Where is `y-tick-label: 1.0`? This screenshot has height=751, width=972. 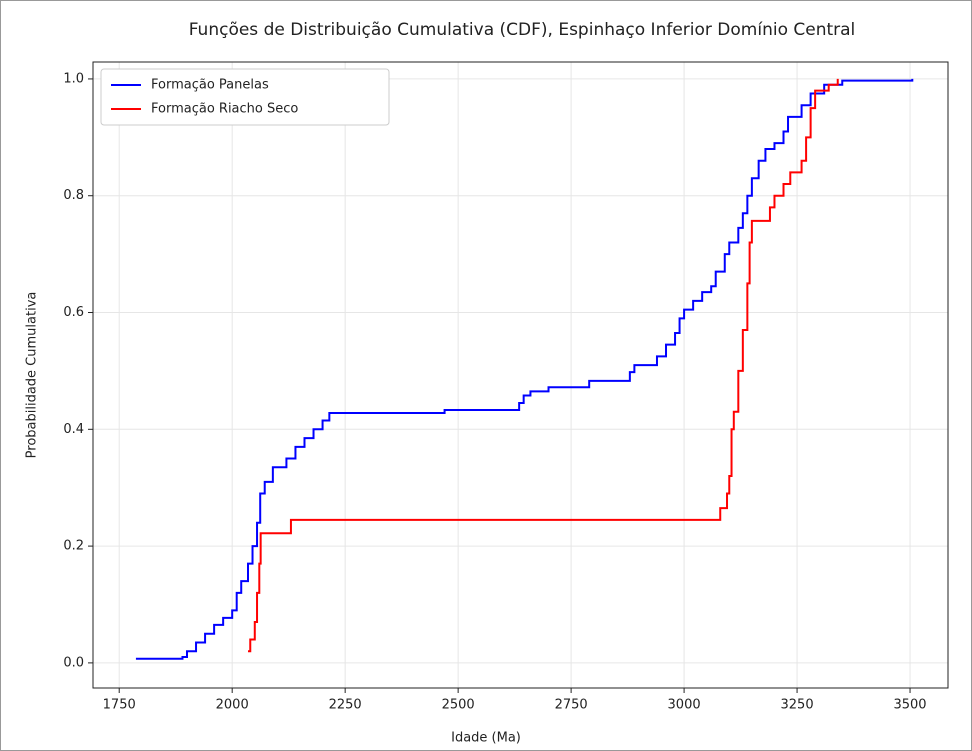 y-tick-label: 1.0 is located at coordinates (73, 78).